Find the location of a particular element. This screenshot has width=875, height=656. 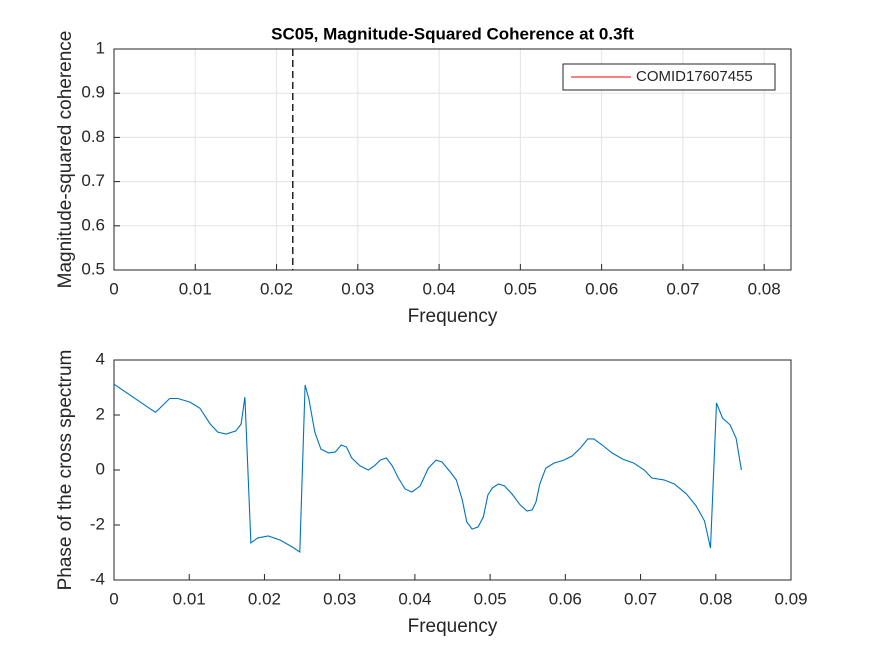

y-tick-label: 4 is located at coordinates (100, 358).